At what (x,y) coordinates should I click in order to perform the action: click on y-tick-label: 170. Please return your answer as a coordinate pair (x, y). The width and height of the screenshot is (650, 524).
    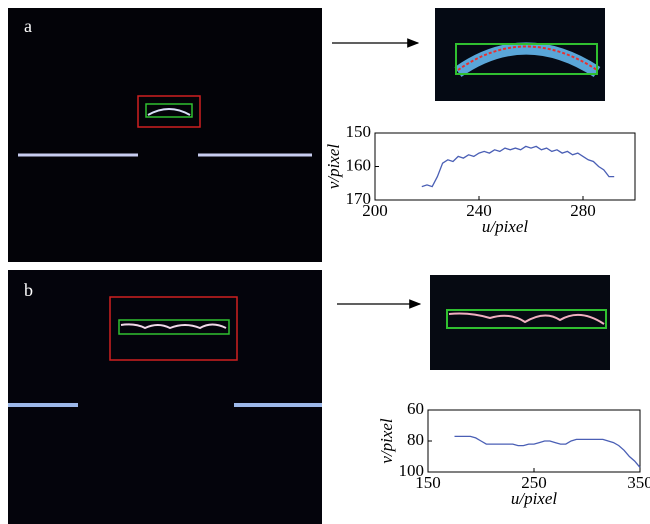
    Looking at the image, I should click on (359, 198).